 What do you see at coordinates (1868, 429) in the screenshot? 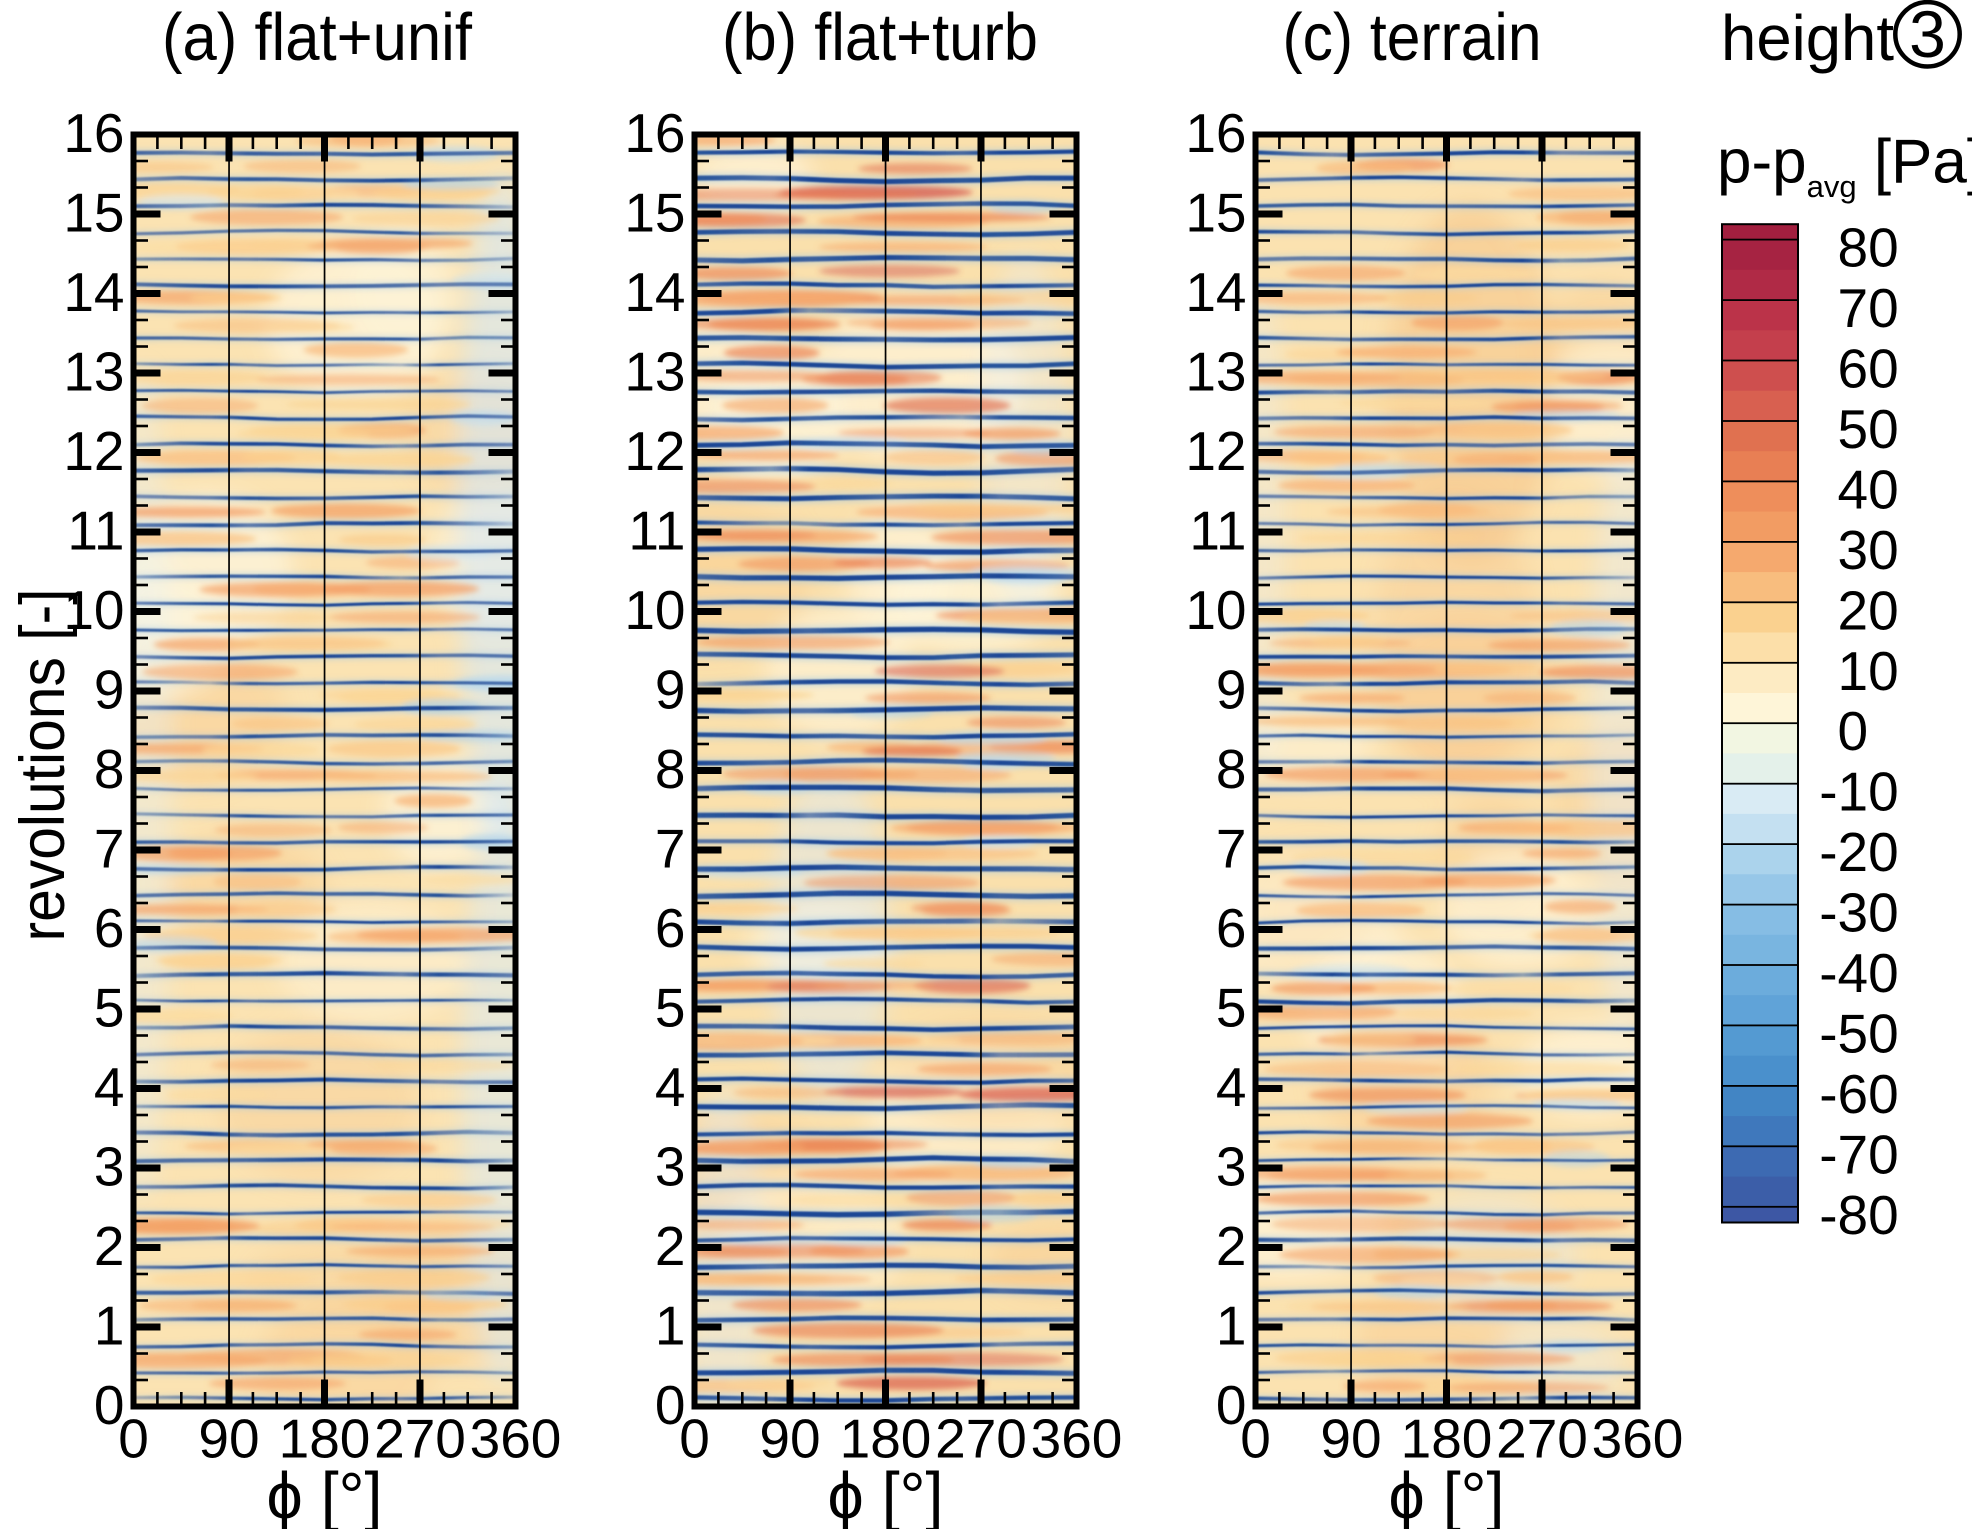
I see `svg-text: 50` at bounding box center [1868, 429].